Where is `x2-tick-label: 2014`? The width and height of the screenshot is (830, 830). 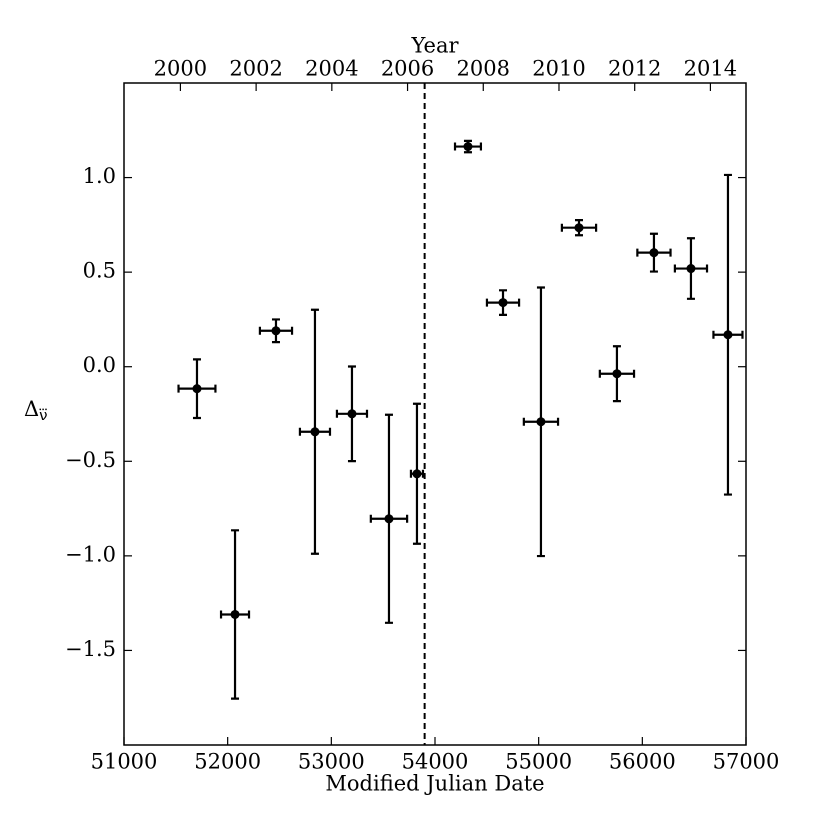 x2-tick-label: 2014 is located at coordinates (710, 69).